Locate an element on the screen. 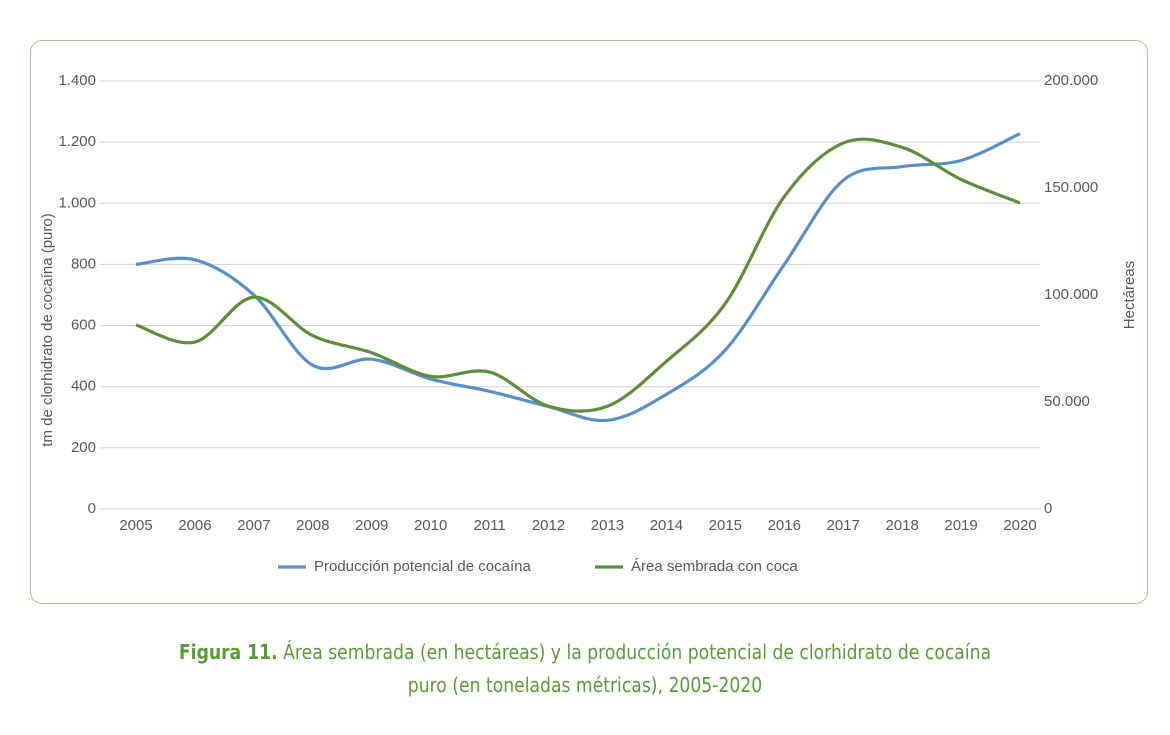 The image size is (1170, 735). y-tick-label: 200 is located at coordinates (83, 447).